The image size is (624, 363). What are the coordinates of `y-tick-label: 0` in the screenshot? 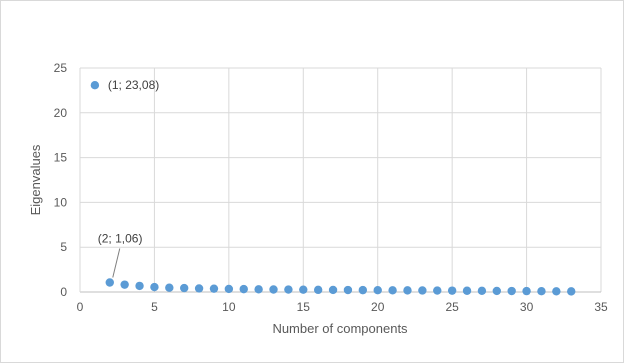 It's located at (63, 292).